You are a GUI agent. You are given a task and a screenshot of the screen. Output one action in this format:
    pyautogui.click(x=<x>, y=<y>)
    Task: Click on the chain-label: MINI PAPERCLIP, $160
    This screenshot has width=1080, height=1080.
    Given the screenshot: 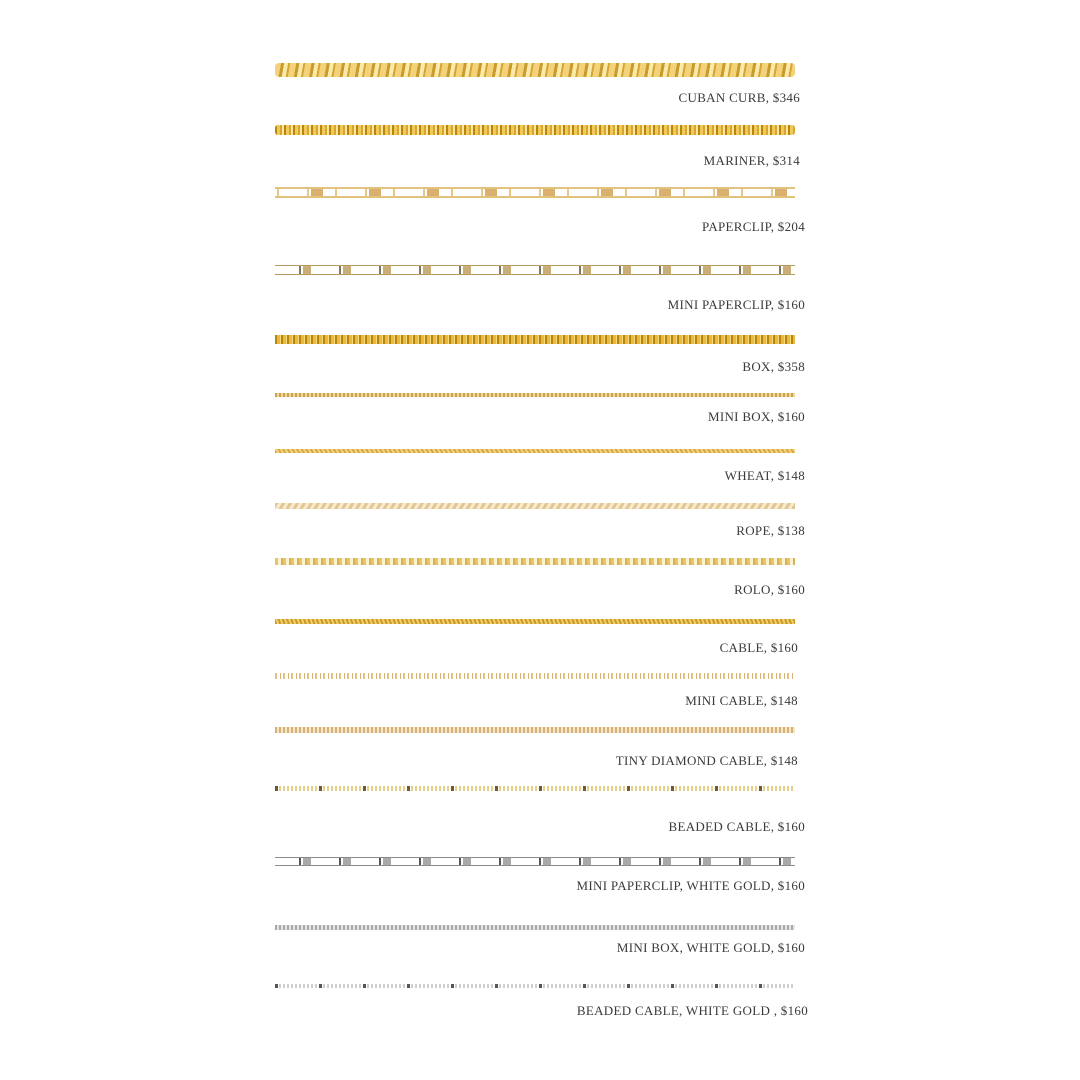 What is the action you would take?
    pyautogui.click(x=736, y=304)
    